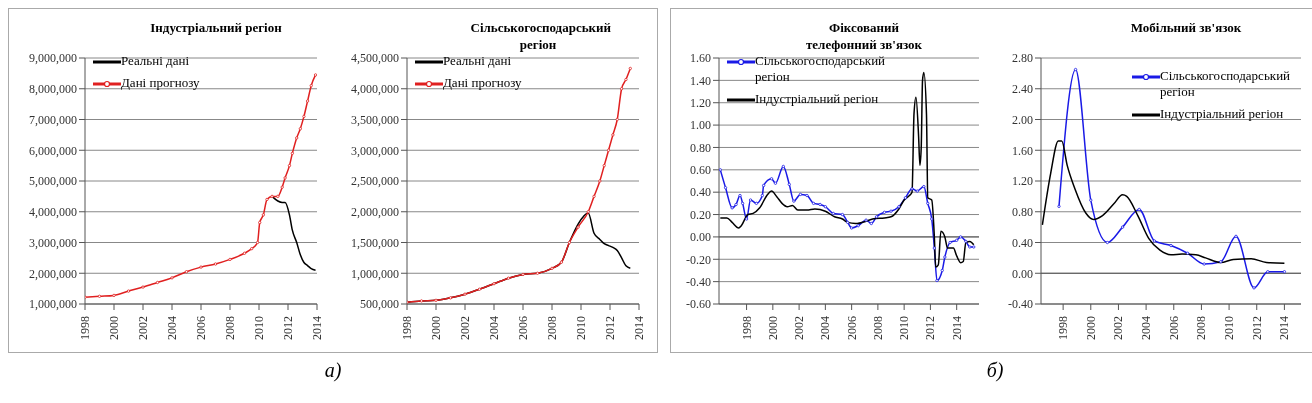 This screenshot has height=403, width=1312. I want to click on y-tick-label: 2.80, so click(1022, 58).